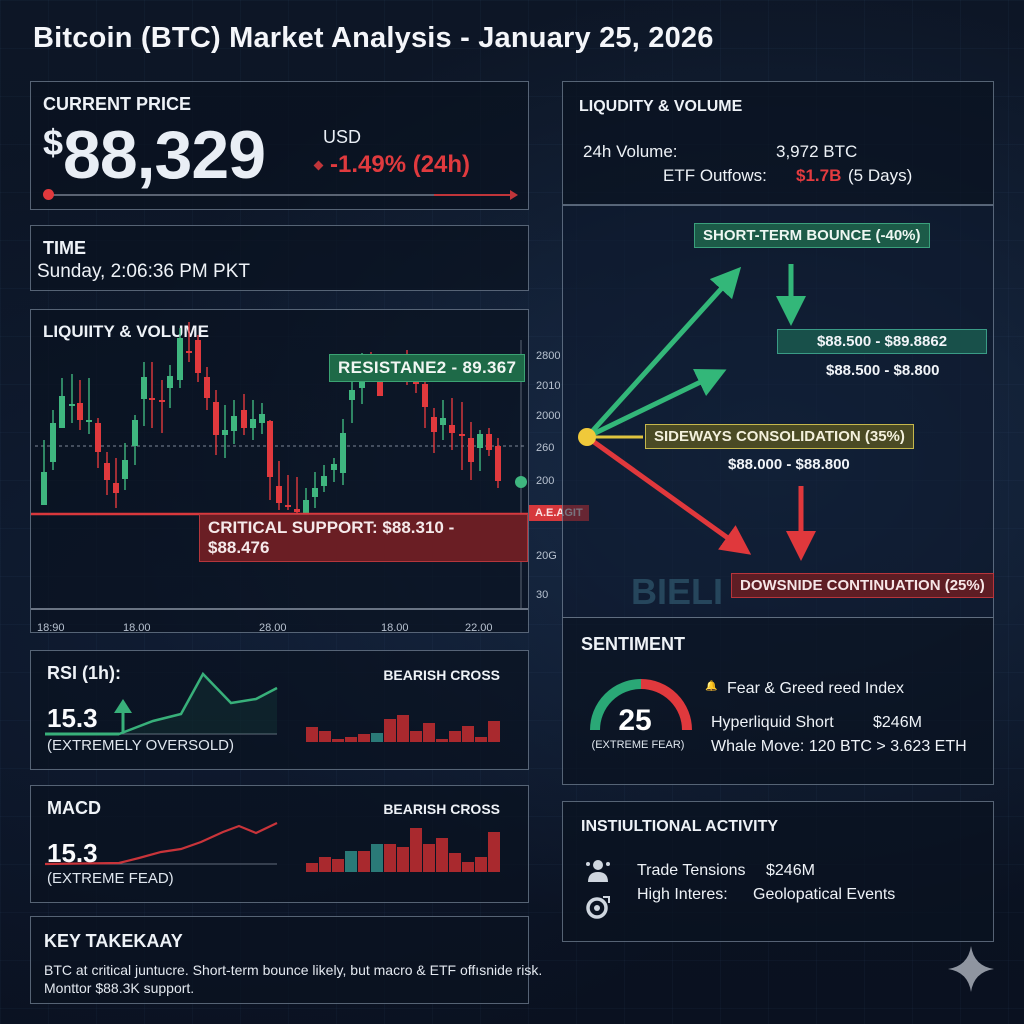  Describe the element at coordinates (790, 870) in the screenshot. I see `trade-tensions-value: $246M` at that location.